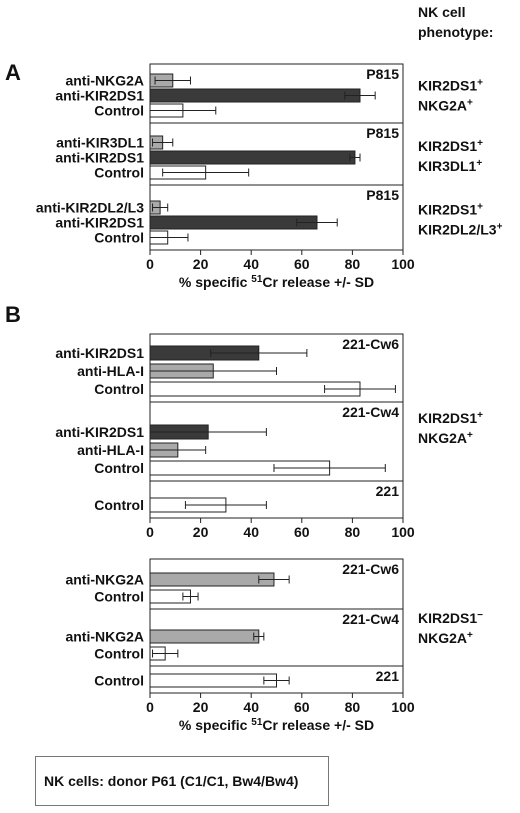 The image size is (520, 813). Describe the element at coordinates (460, 229) in the screenshot. I see `phenotype-line-2: KIR2DL2/L3+` at that location.